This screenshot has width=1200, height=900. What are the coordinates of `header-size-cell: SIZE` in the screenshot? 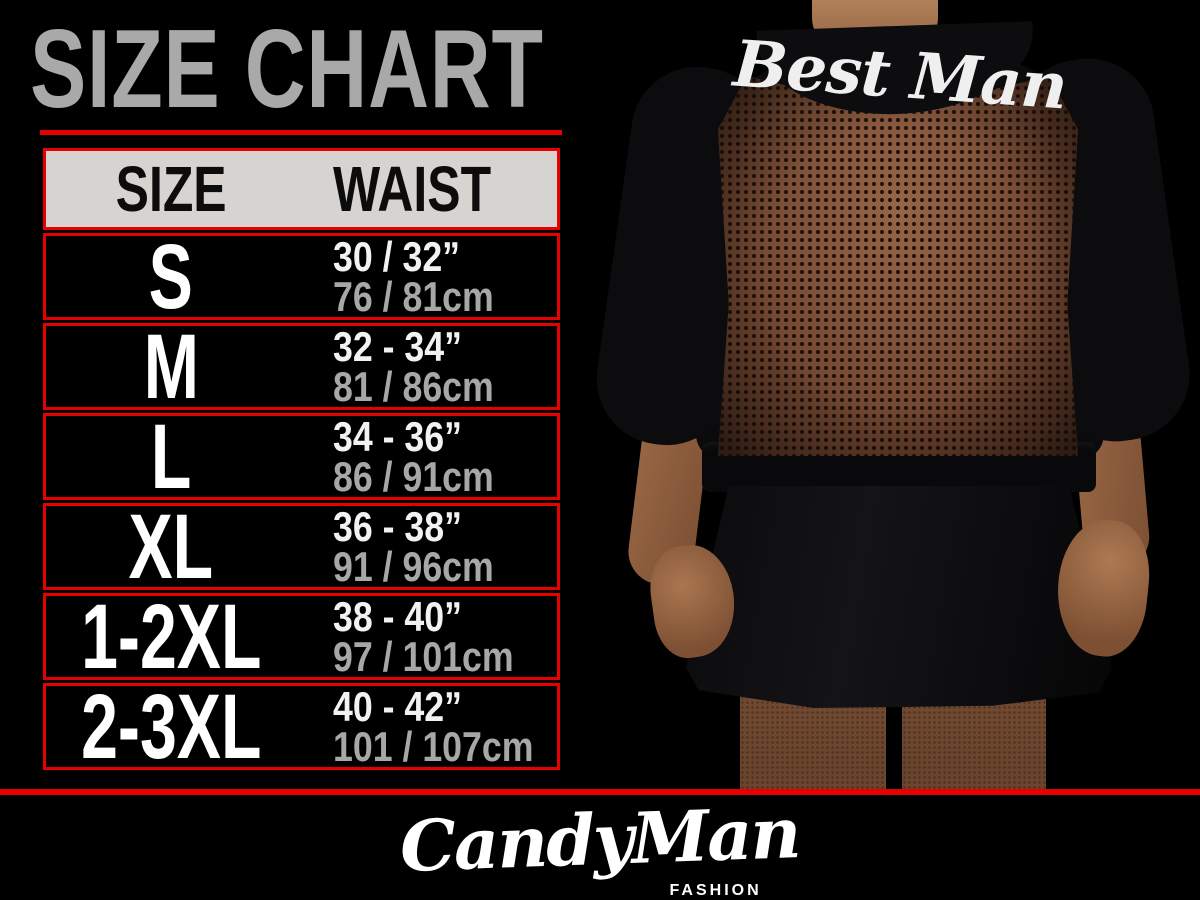 It's located at (171, 189).